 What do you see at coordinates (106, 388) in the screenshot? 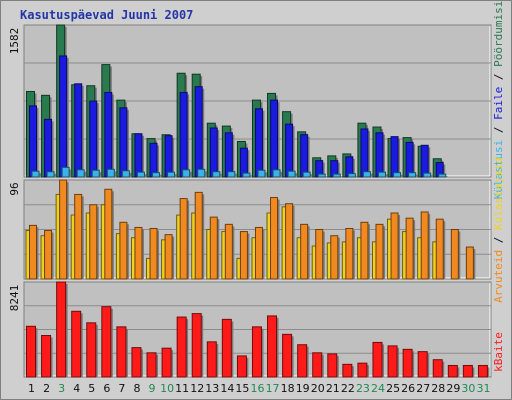
I see `x-tick-label: 6` at bounding box center [106, 388].